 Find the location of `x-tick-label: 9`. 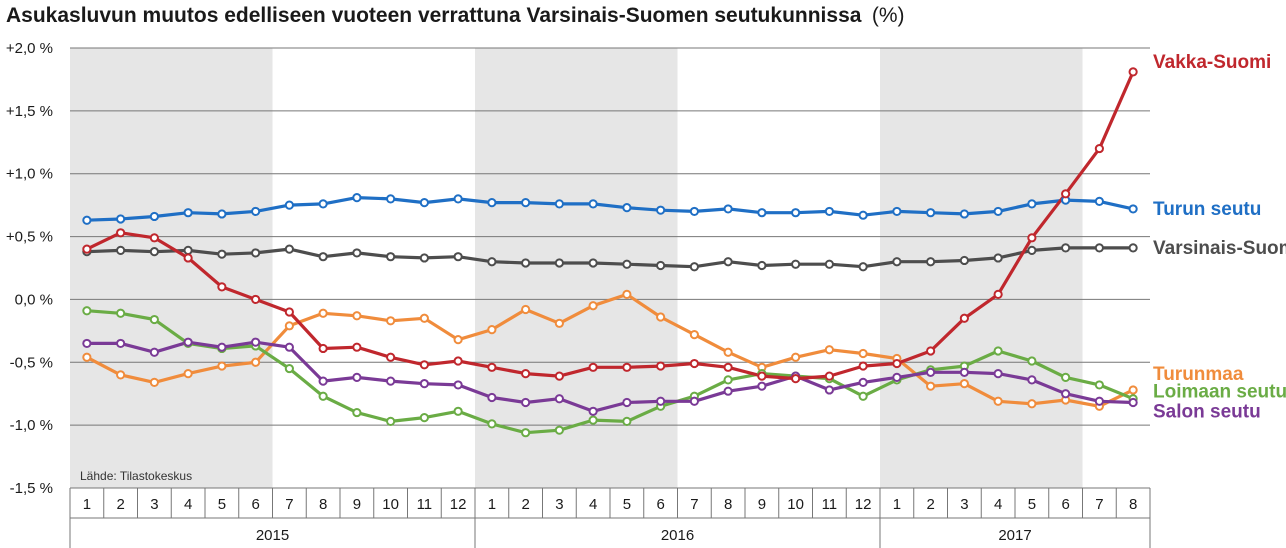

x-tick-label: 9 is located at coordinates (357, 504).